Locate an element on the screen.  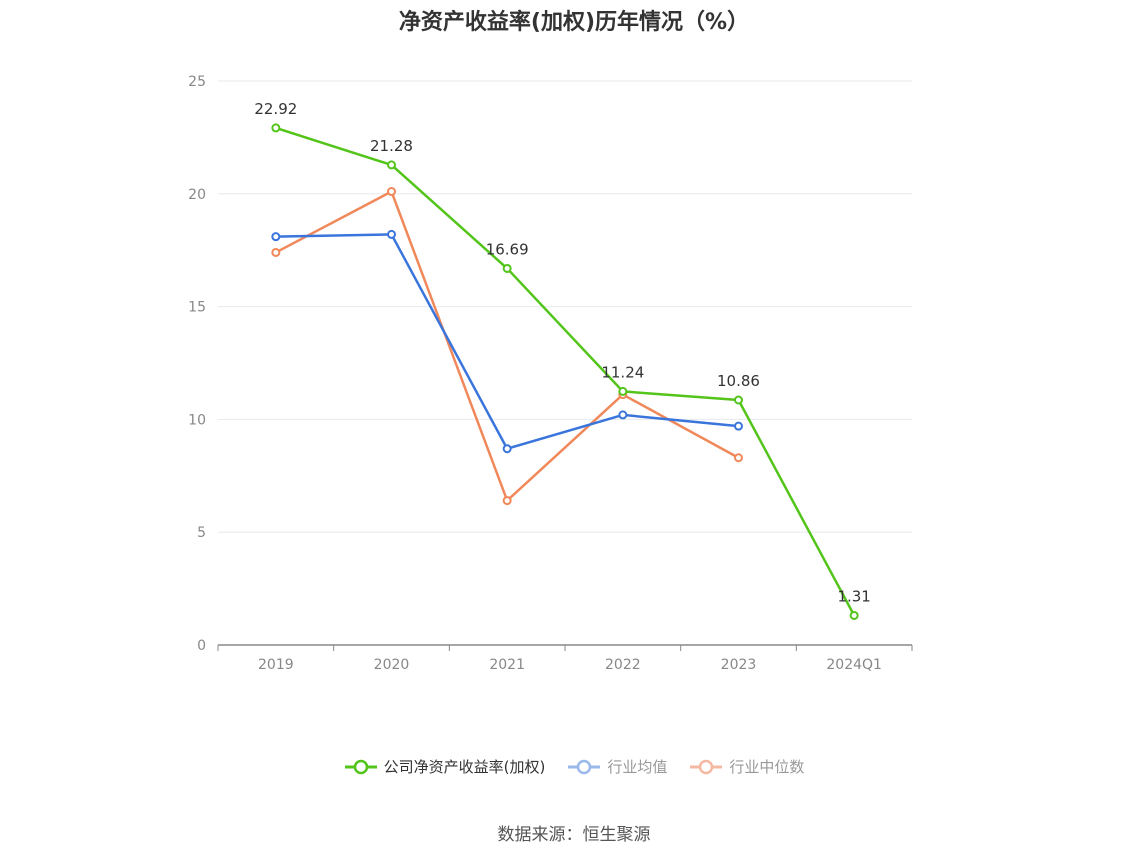
legend-item-industry-median: 行业中位数 is located at coordinates (746, 766).